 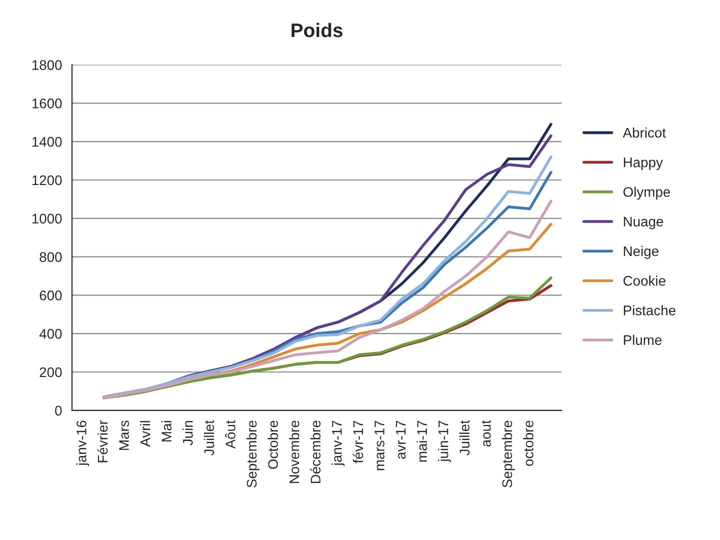 I want to click on y-tick-label: 200, so click(x=51, y=372).